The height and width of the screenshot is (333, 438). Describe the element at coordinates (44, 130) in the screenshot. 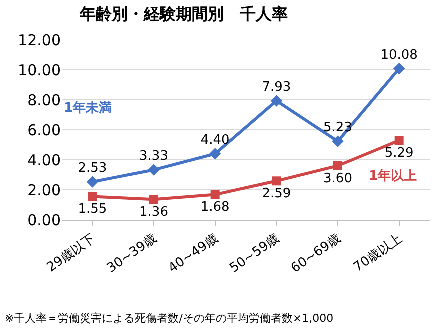

I see `y-tick-label: 6.00` at that location.